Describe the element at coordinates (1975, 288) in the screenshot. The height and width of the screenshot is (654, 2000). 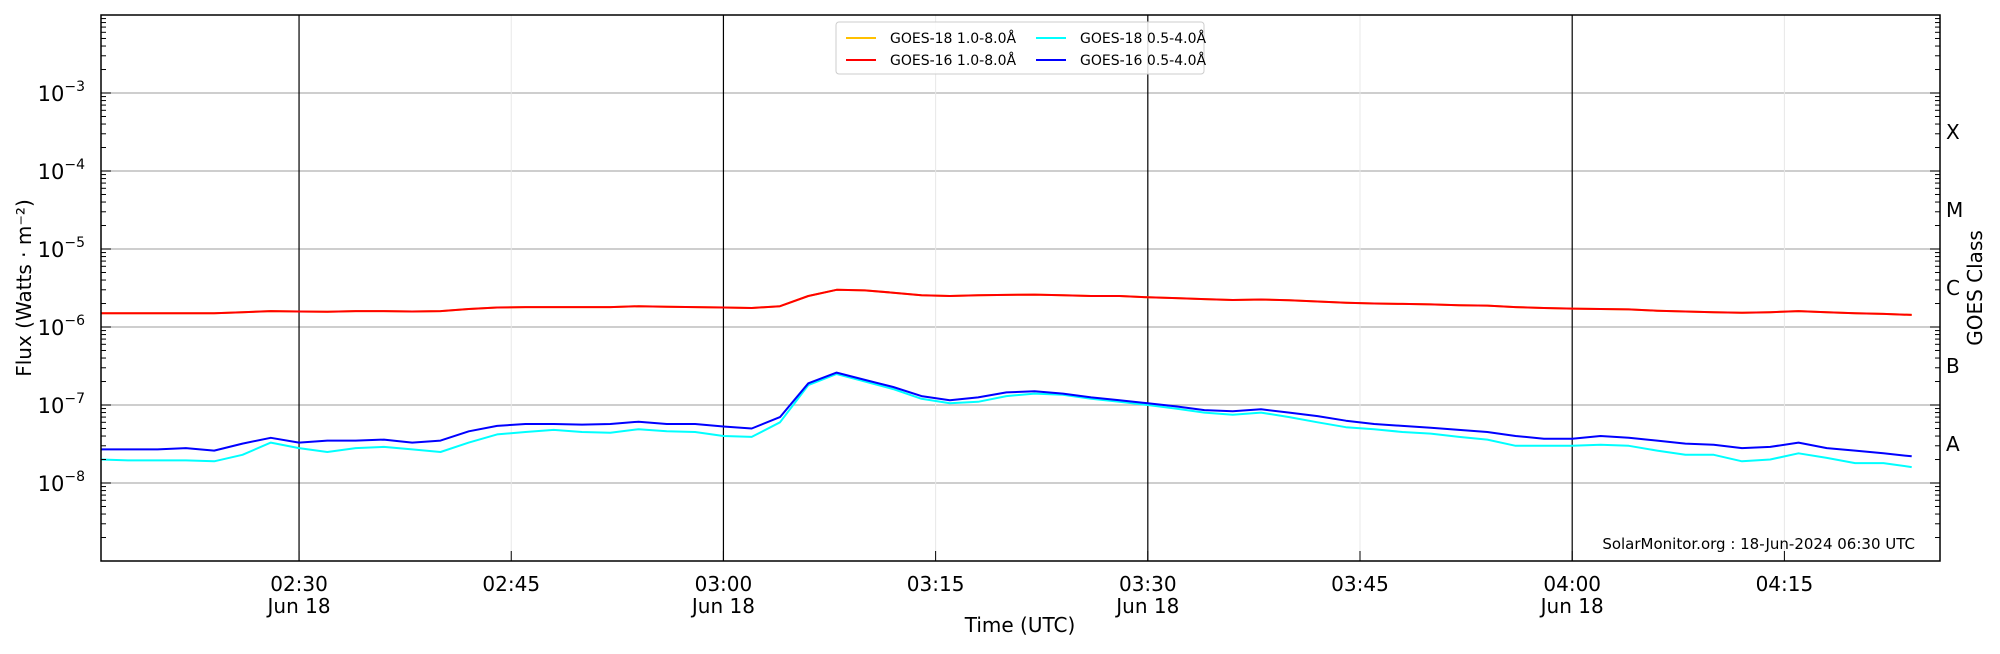
I see `right-axis-label: GOES Class` at that location.